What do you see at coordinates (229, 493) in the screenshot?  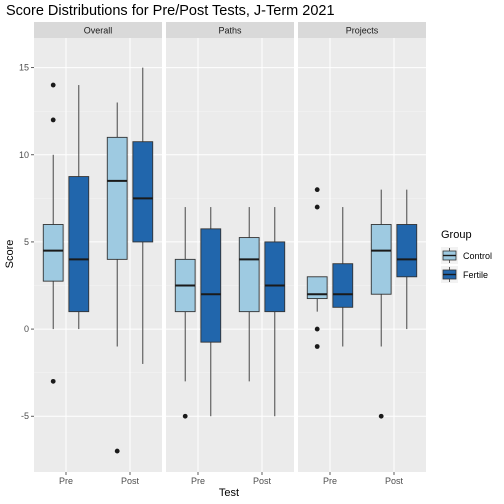 I see `x-axis-title: Test` at bounding box center [229, 493].